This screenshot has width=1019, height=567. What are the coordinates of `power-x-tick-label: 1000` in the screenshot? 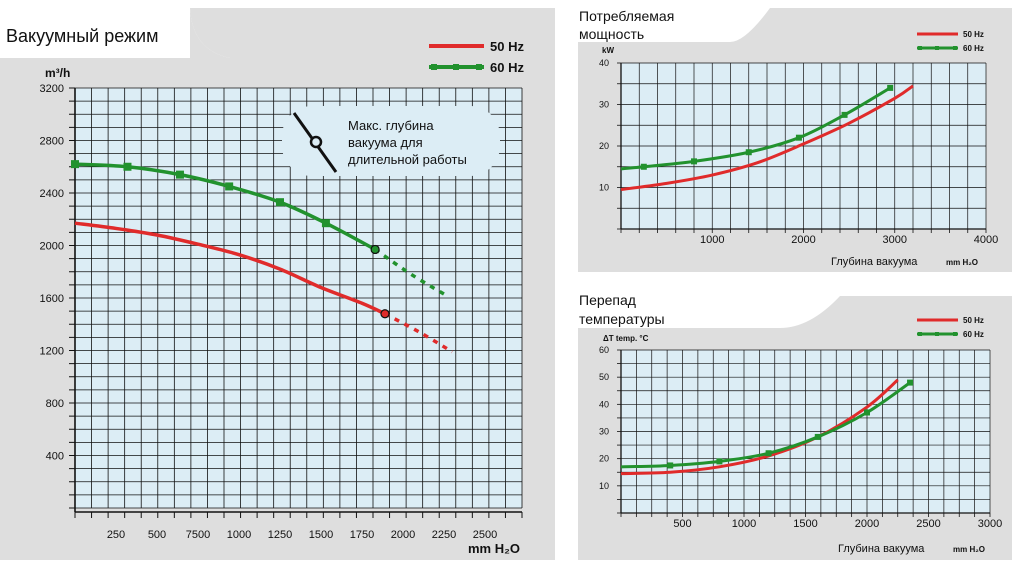 It's located at (712, 240).